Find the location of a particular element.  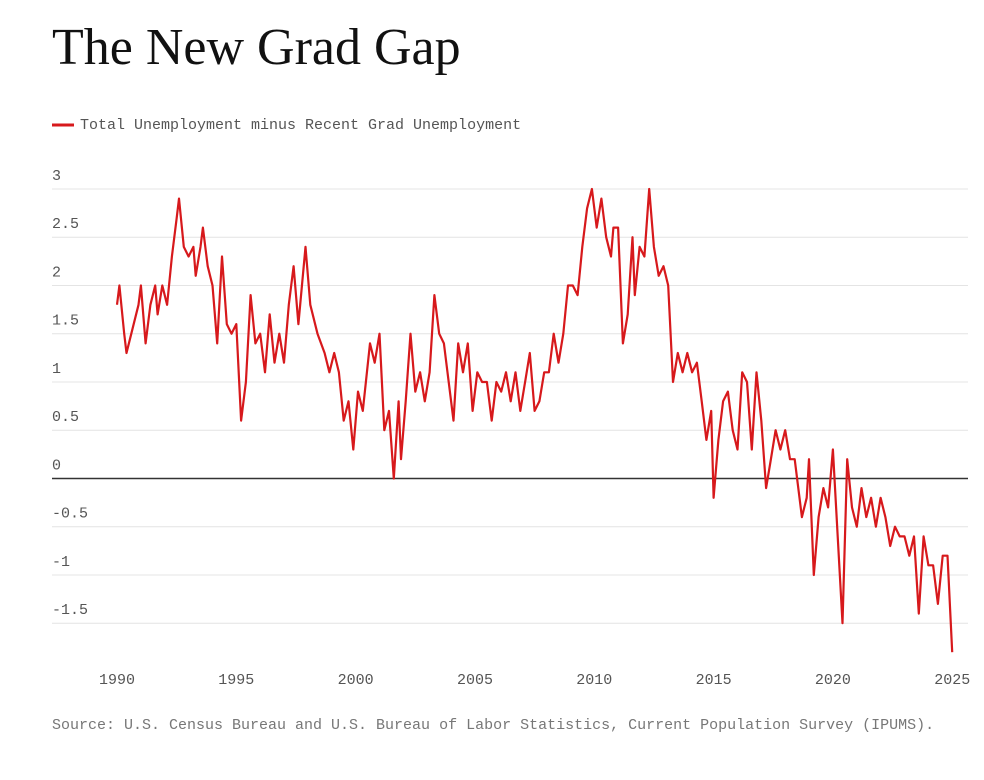

y-tick-label: -0.5 is located at coordinates (70, 514).